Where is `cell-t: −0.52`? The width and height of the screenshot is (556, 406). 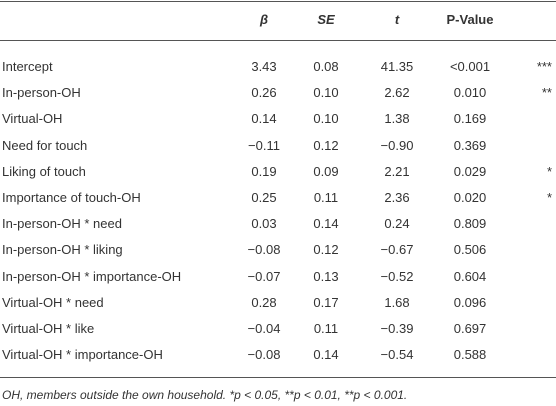 cell-t: −0.52 is located at coordinates (397, 276).